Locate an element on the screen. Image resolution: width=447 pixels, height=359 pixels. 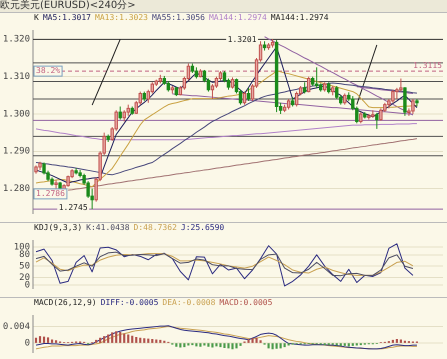
y-tick-label: 0.004 is located at coordinates (16, 327).